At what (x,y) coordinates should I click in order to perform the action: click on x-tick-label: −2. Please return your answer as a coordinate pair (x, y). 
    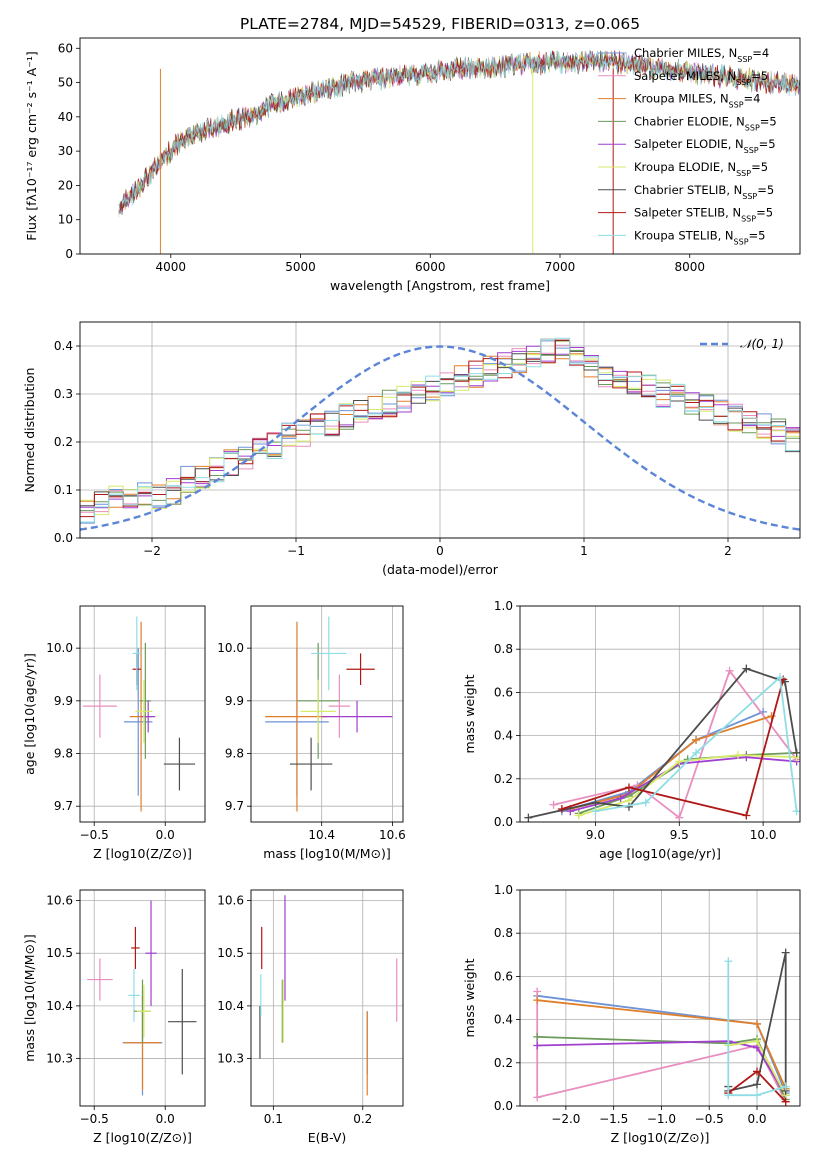
    Looking at the image, I should click on (152, 551).